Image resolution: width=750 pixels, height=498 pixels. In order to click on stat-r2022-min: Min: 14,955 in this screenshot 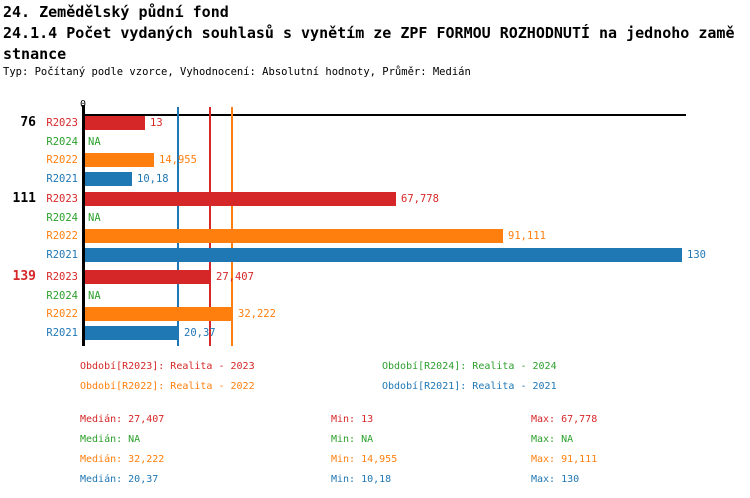, I will do `click(364, 459)`.